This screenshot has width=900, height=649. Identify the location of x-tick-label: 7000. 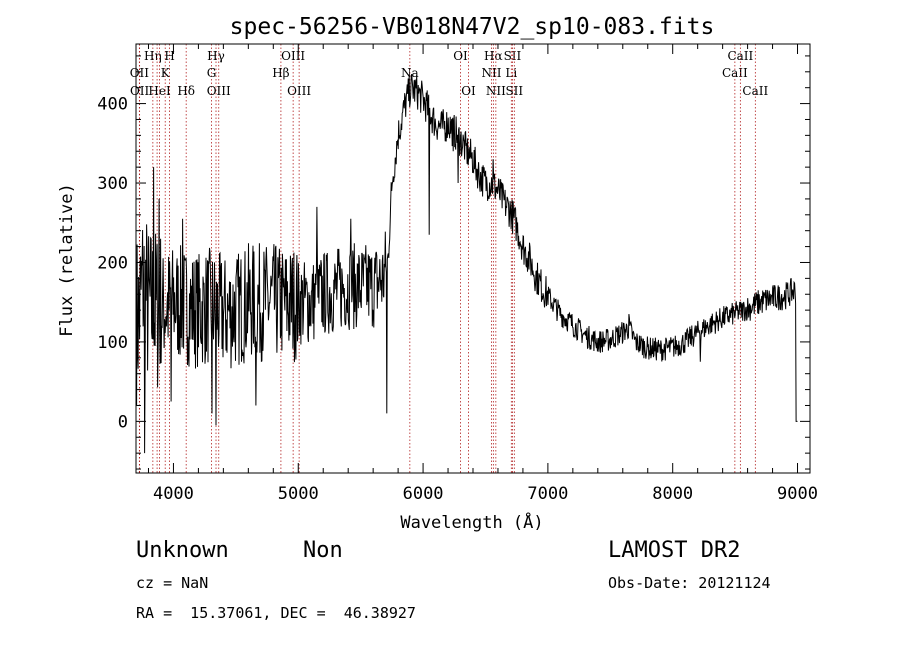
(547, 494).